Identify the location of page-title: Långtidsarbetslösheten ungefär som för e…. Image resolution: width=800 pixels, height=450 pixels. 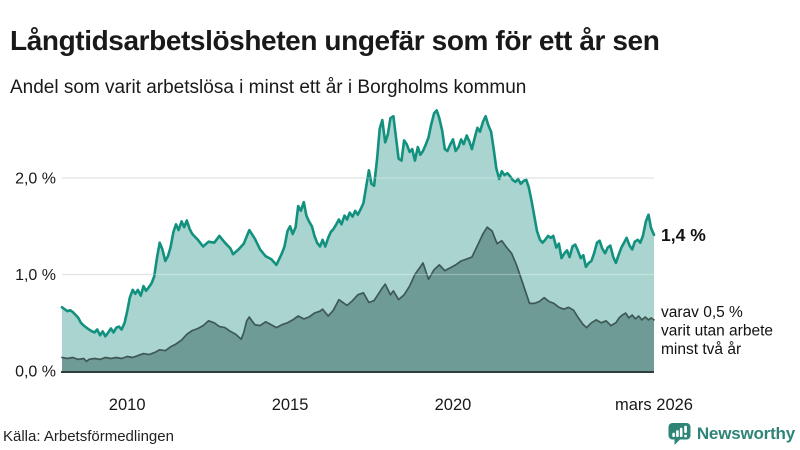
(335, 40).